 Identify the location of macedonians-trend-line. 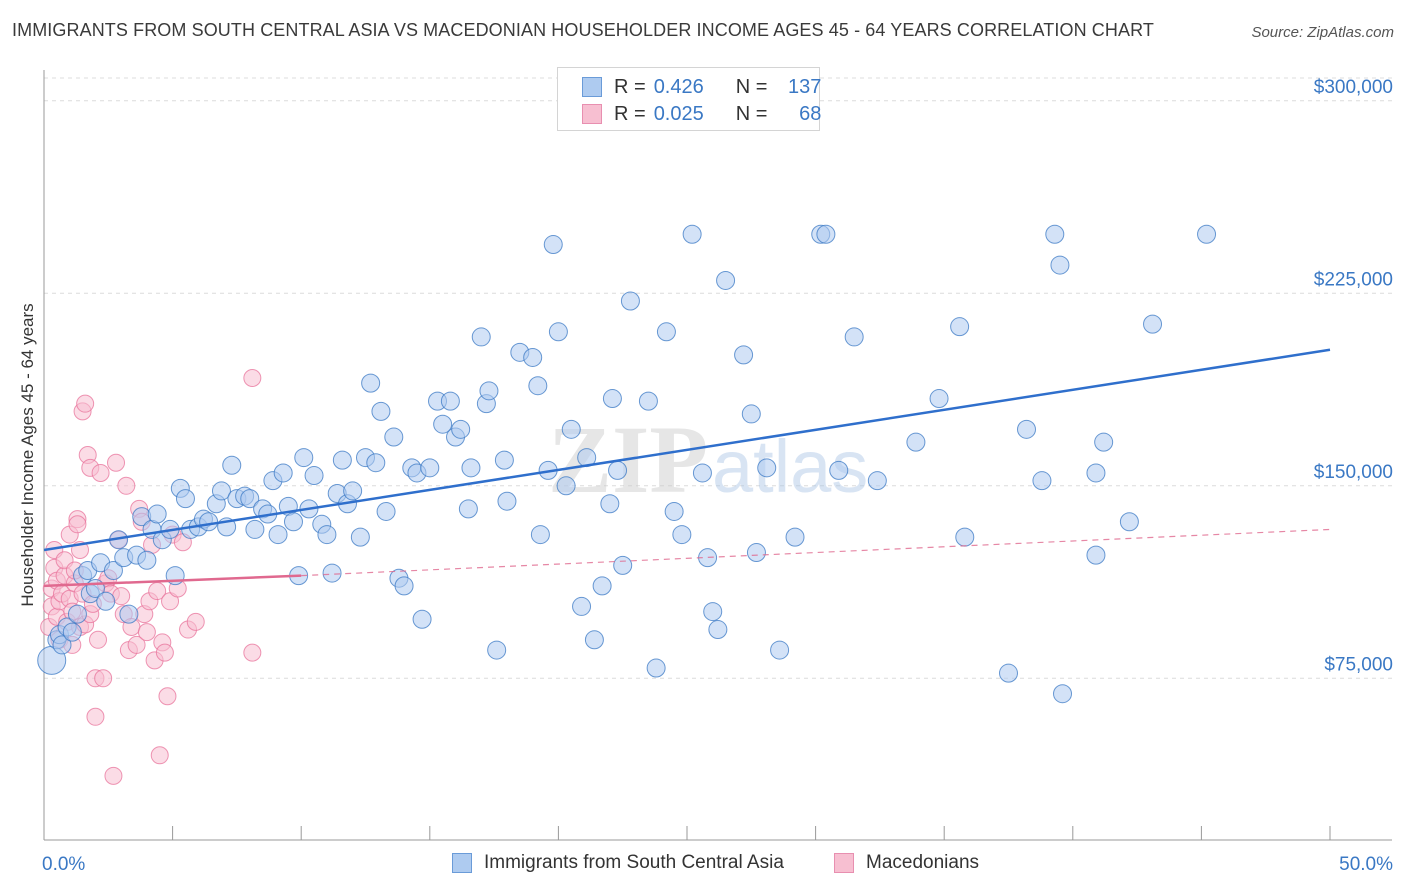
(172, 581).